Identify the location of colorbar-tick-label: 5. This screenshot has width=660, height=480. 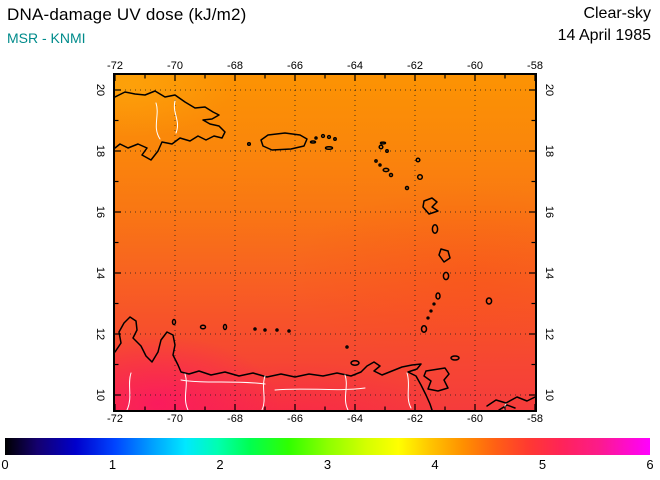
(542, 464).